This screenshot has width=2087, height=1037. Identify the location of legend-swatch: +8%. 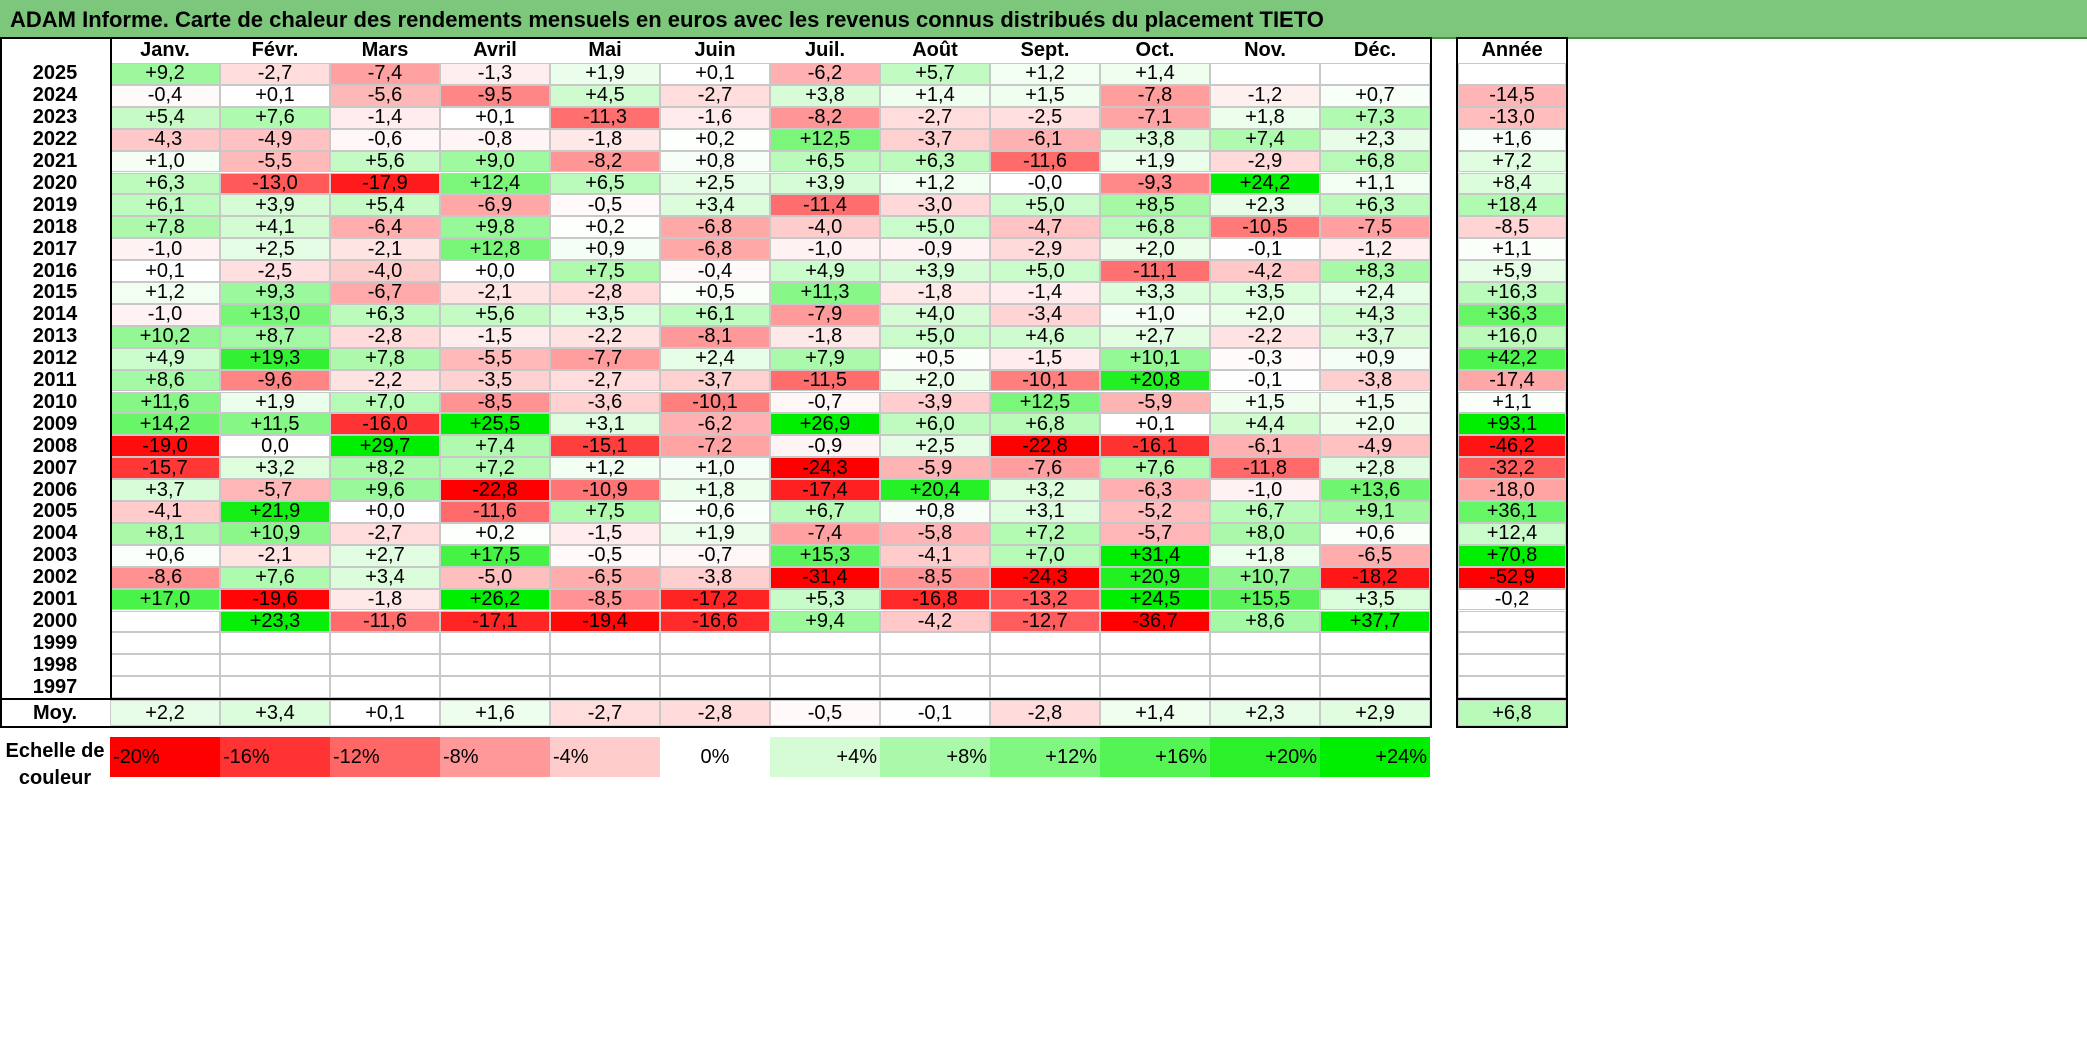
(935, 757).